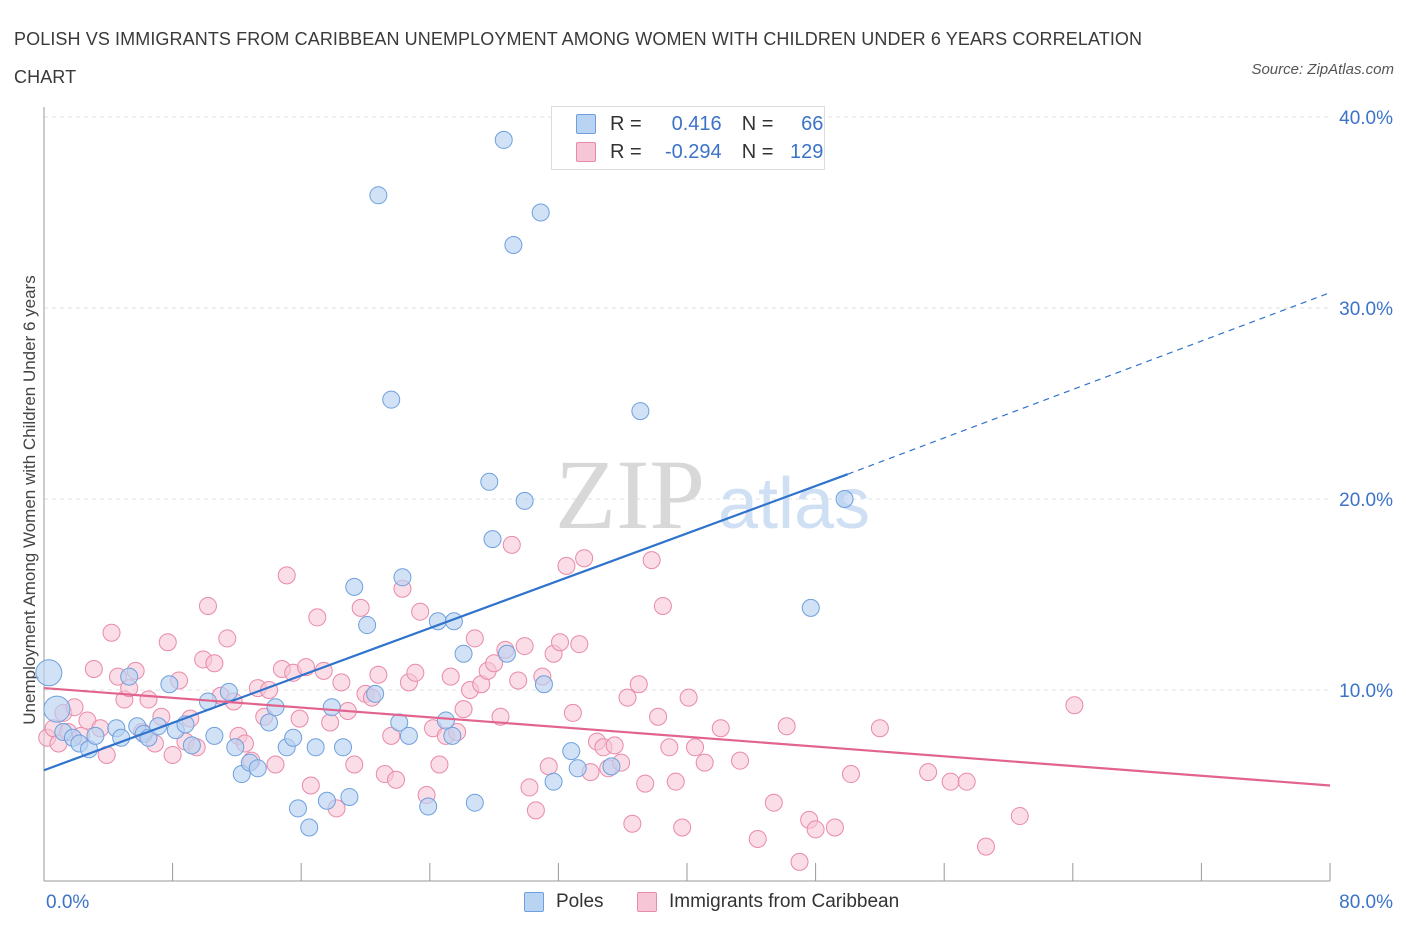 The width and height of the screenshot is (1406, 930). I want to click on x-tick-label-min: 0.0%, so click(67, 902).